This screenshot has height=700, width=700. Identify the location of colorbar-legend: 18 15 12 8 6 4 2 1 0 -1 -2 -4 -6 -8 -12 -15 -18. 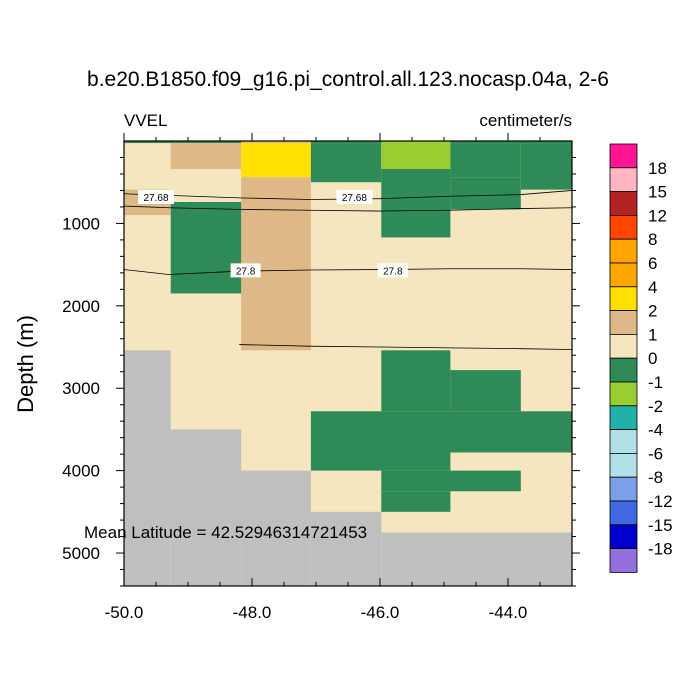
(641, 358).